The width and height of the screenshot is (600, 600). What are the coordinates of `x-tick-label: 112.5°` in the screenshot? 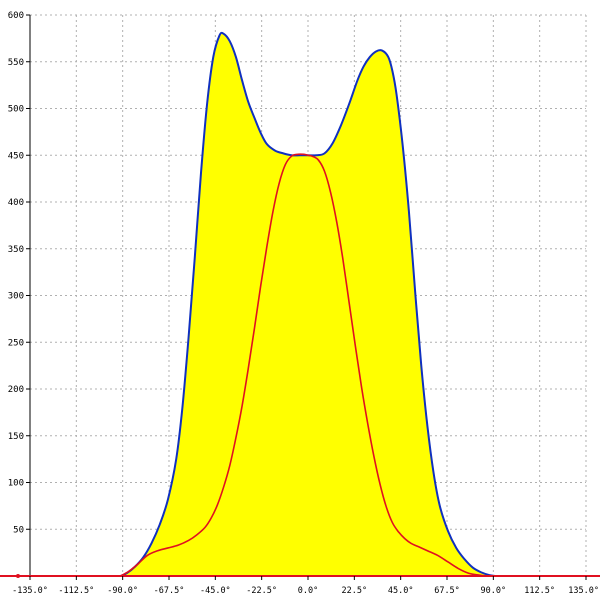 It's located at (539, 591).